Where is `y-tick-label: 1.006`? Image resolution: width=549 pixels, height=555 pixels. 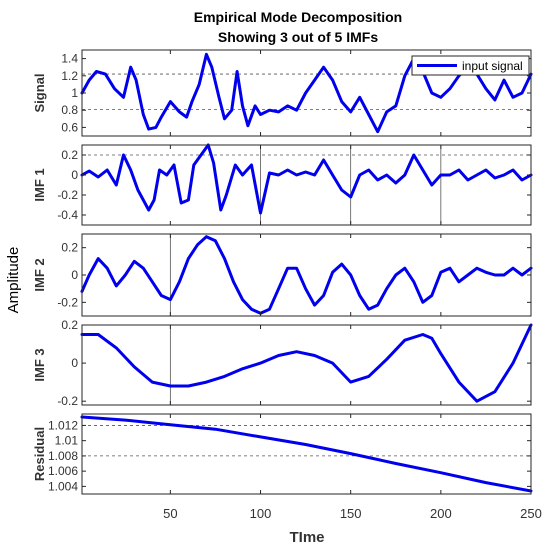
y-tick-label: 1.006 is located at coordinates (63, 471).